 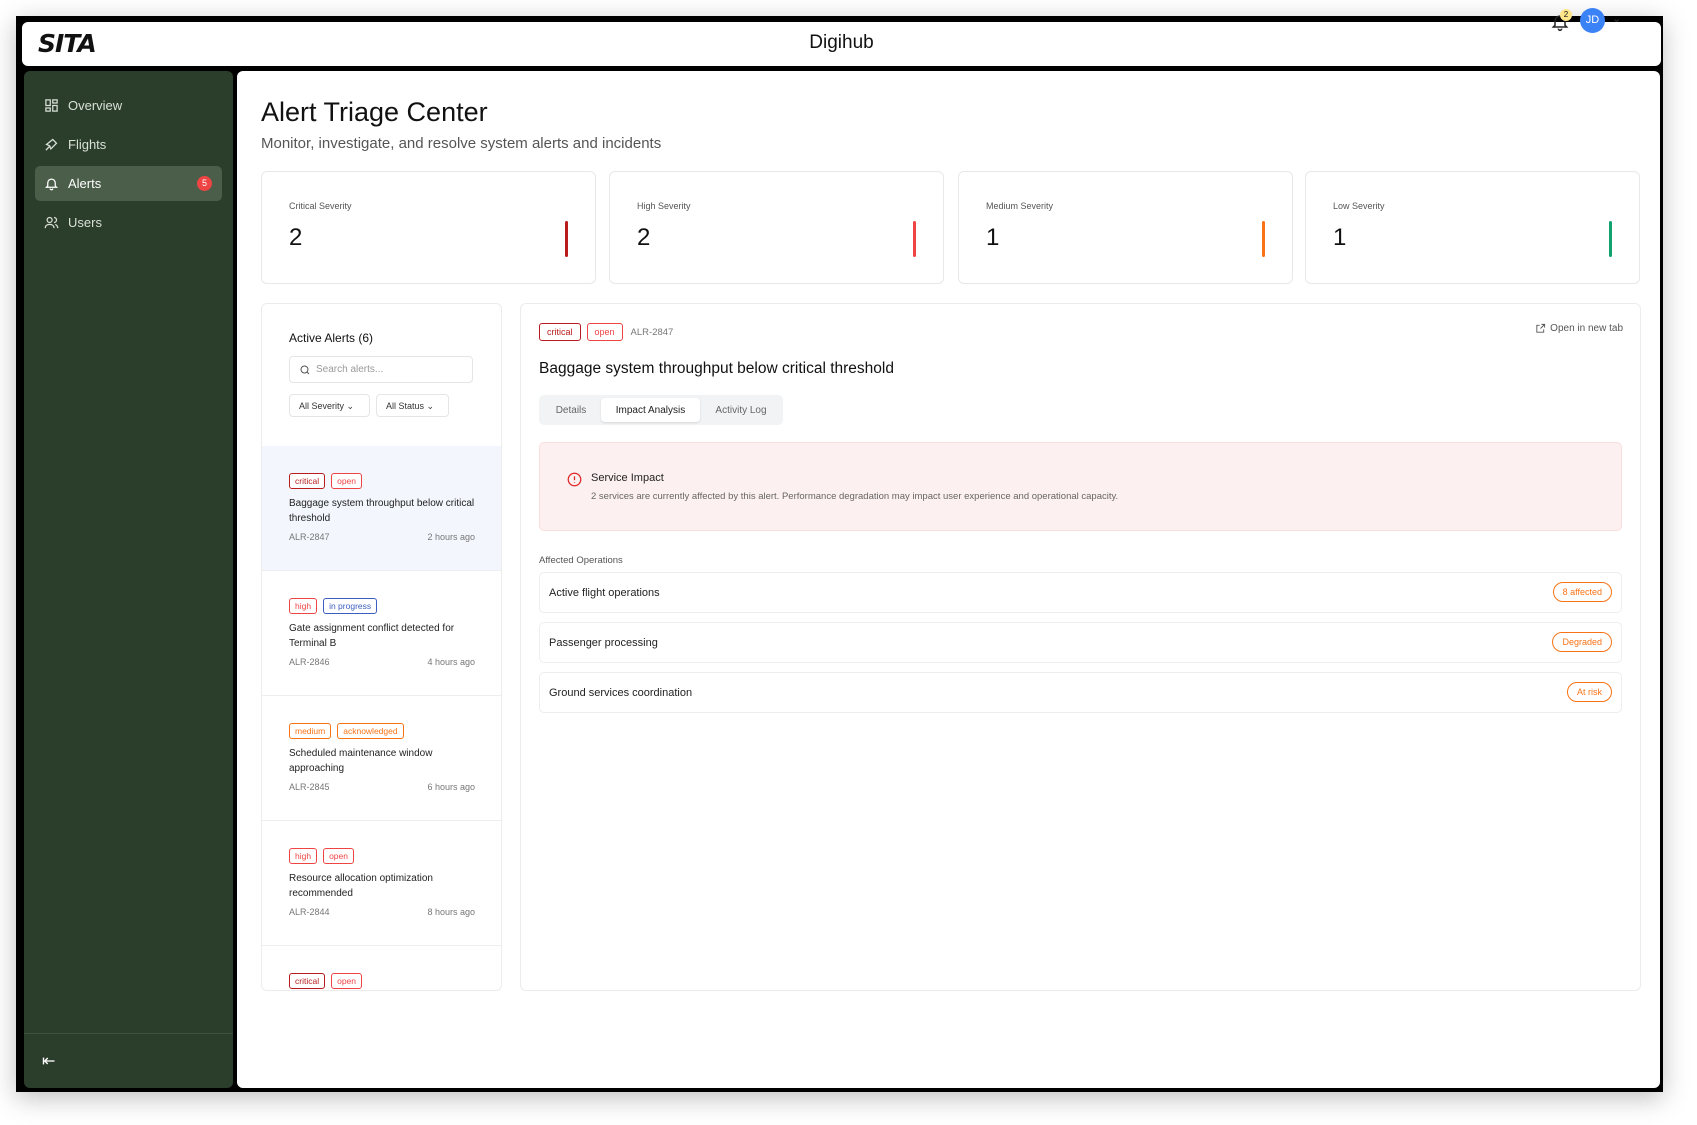 What do you see at coordinates (51, 105) in the screenshot?
I see `grid-icon` at bounding box center [51, 105].